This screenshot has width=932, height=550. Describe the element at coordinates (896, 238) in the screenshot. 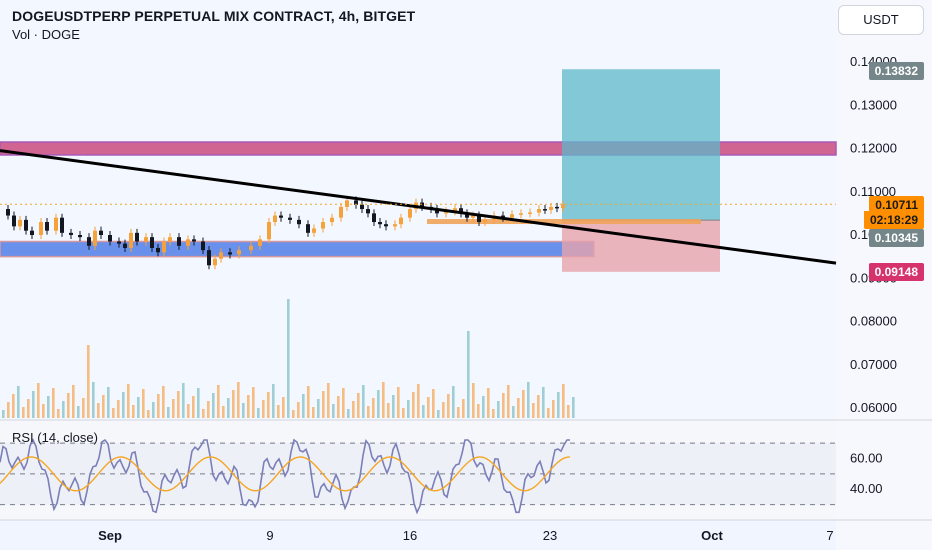

I see `entry-price-tag: 0.10345` at that location.